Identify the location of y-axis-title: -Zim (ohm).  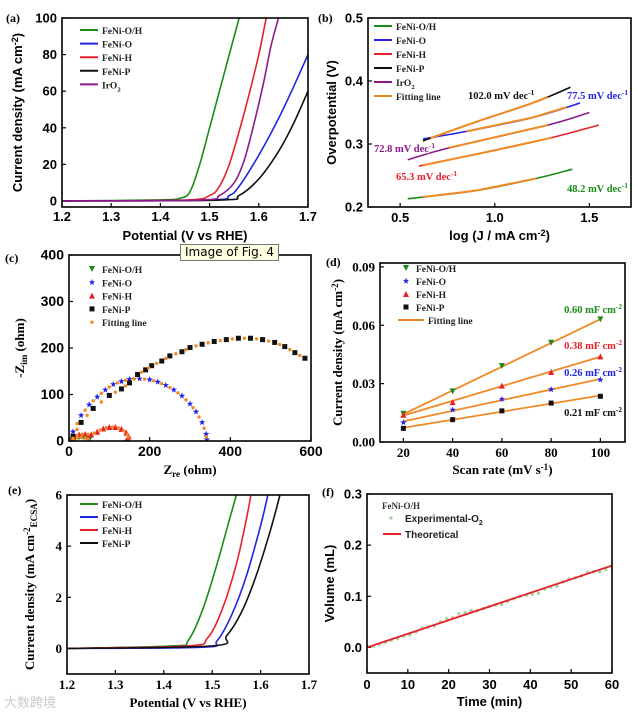
(20, 348).